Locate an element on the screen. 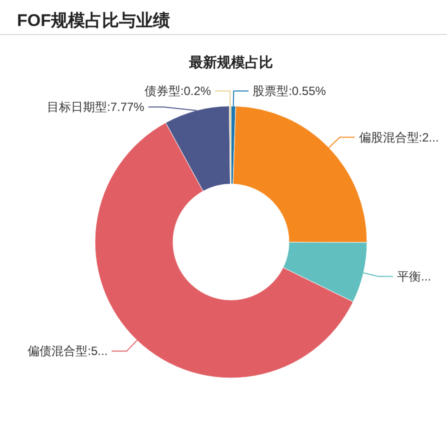  title: FOF规模占比与业绩 is located at coordinates (93, 20).